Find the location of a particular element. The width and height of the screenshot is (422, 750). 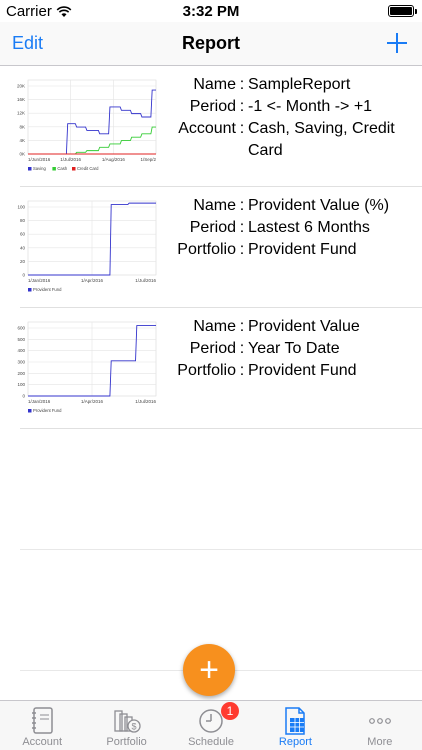

y-tick-label: 0K is located at coordinates (22, 154).